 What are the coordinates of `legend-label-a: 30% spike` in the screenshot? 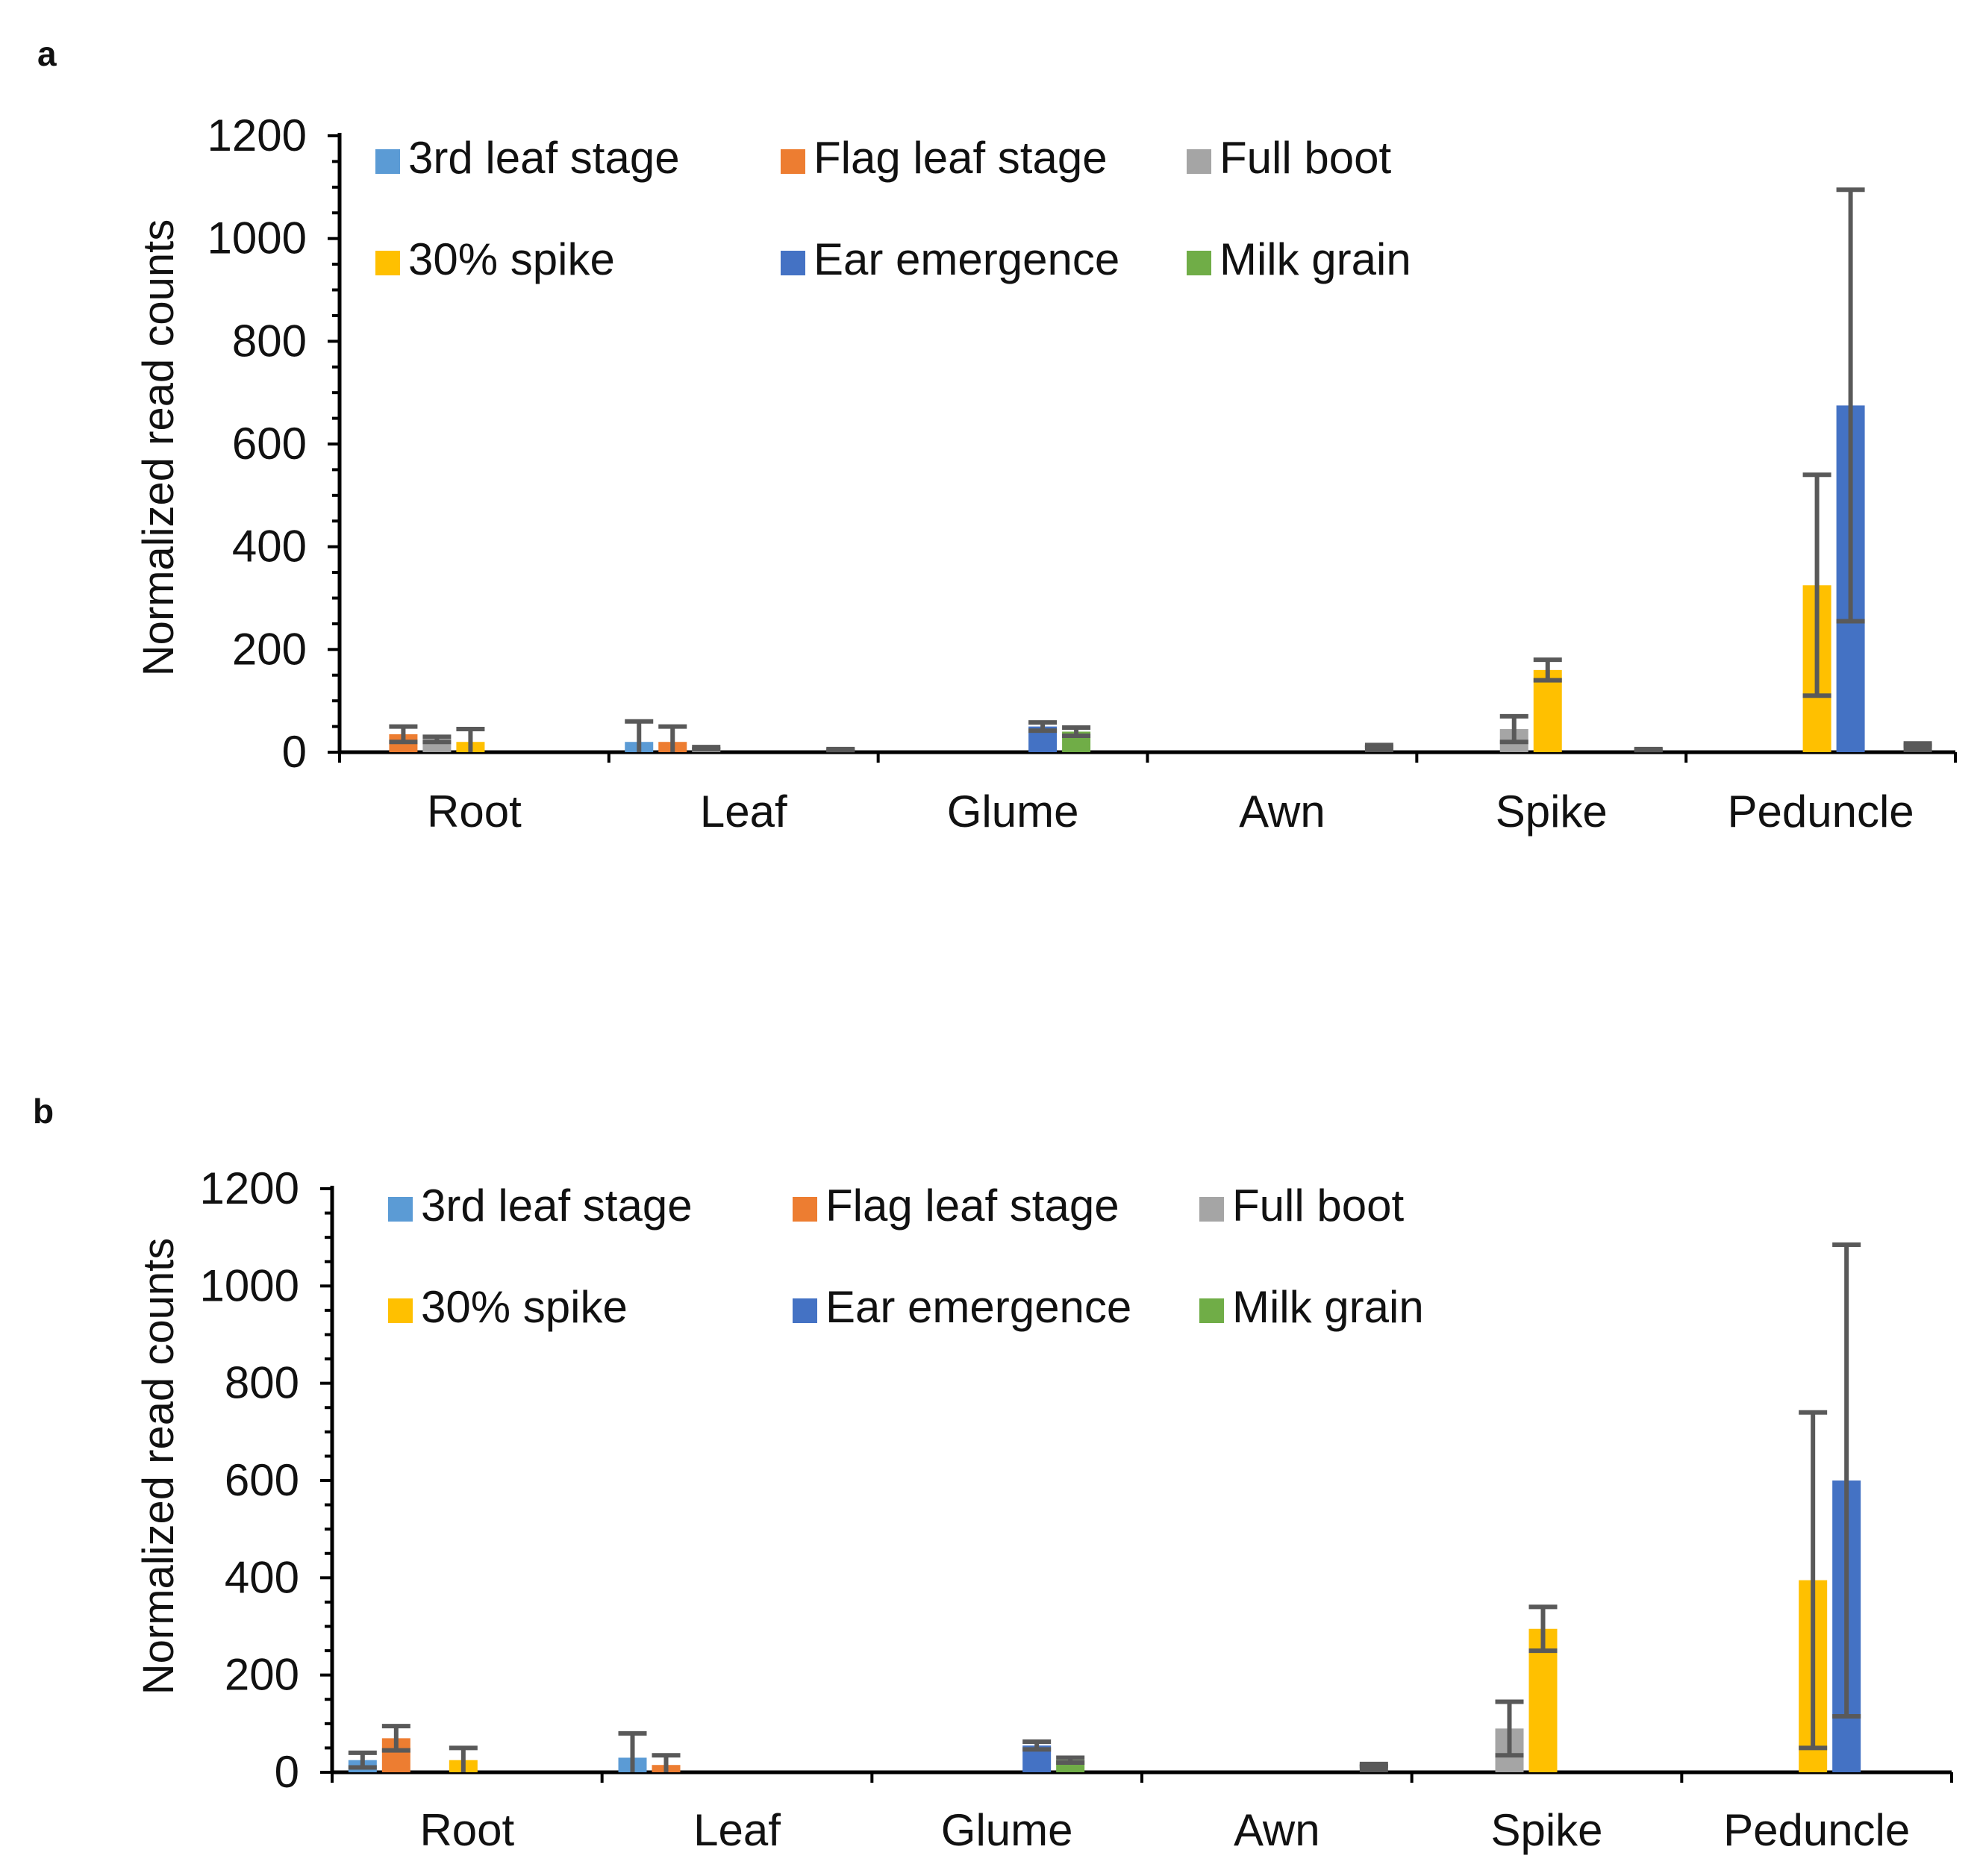 It's located at (512, 259).